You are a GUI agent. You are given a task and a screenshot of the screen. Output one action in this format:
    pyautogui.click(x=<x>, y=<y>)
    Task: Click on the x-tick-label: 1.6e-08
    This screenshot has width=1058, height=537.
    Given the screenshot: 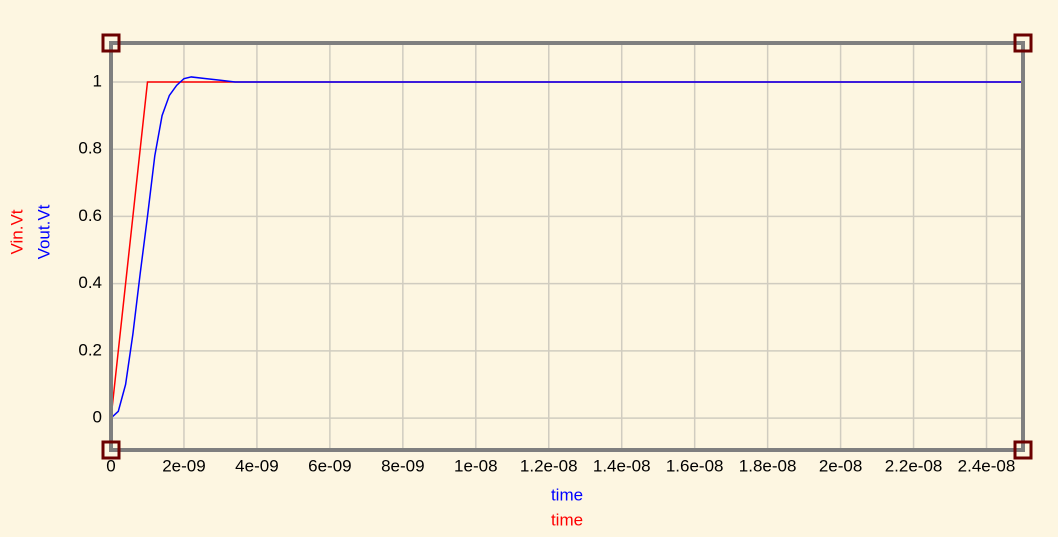 What is the action you would take?
    pyautogui.click(x=695, y=465)
    